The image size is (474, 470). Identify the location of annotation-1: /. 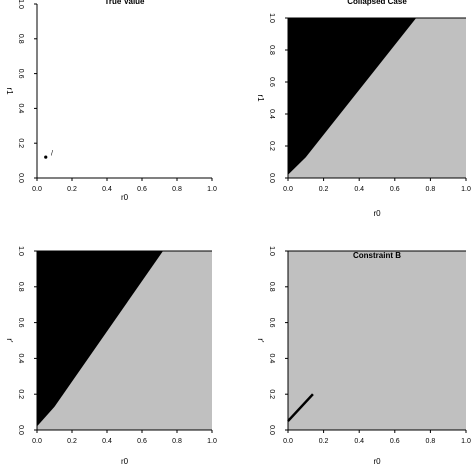
(52, 153).